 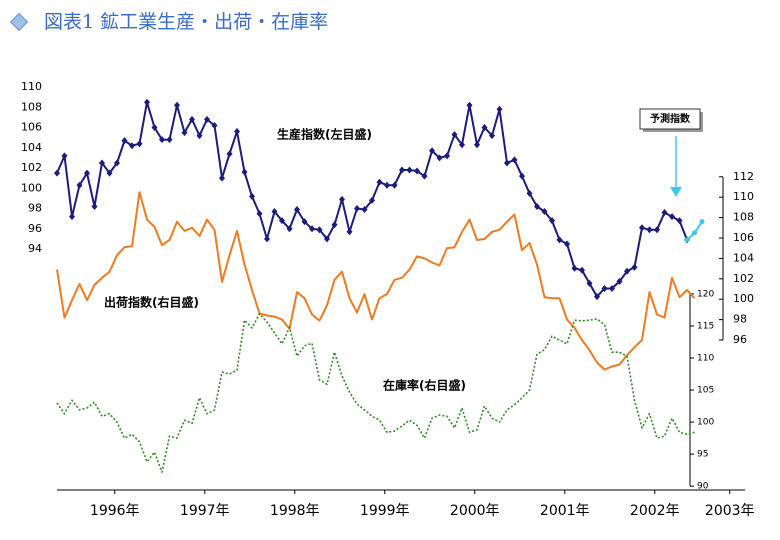 What do you see at coordinates (35, 248) in the screenshot?
I see `y-tick-label: 94` at bounding box center [35, 248].